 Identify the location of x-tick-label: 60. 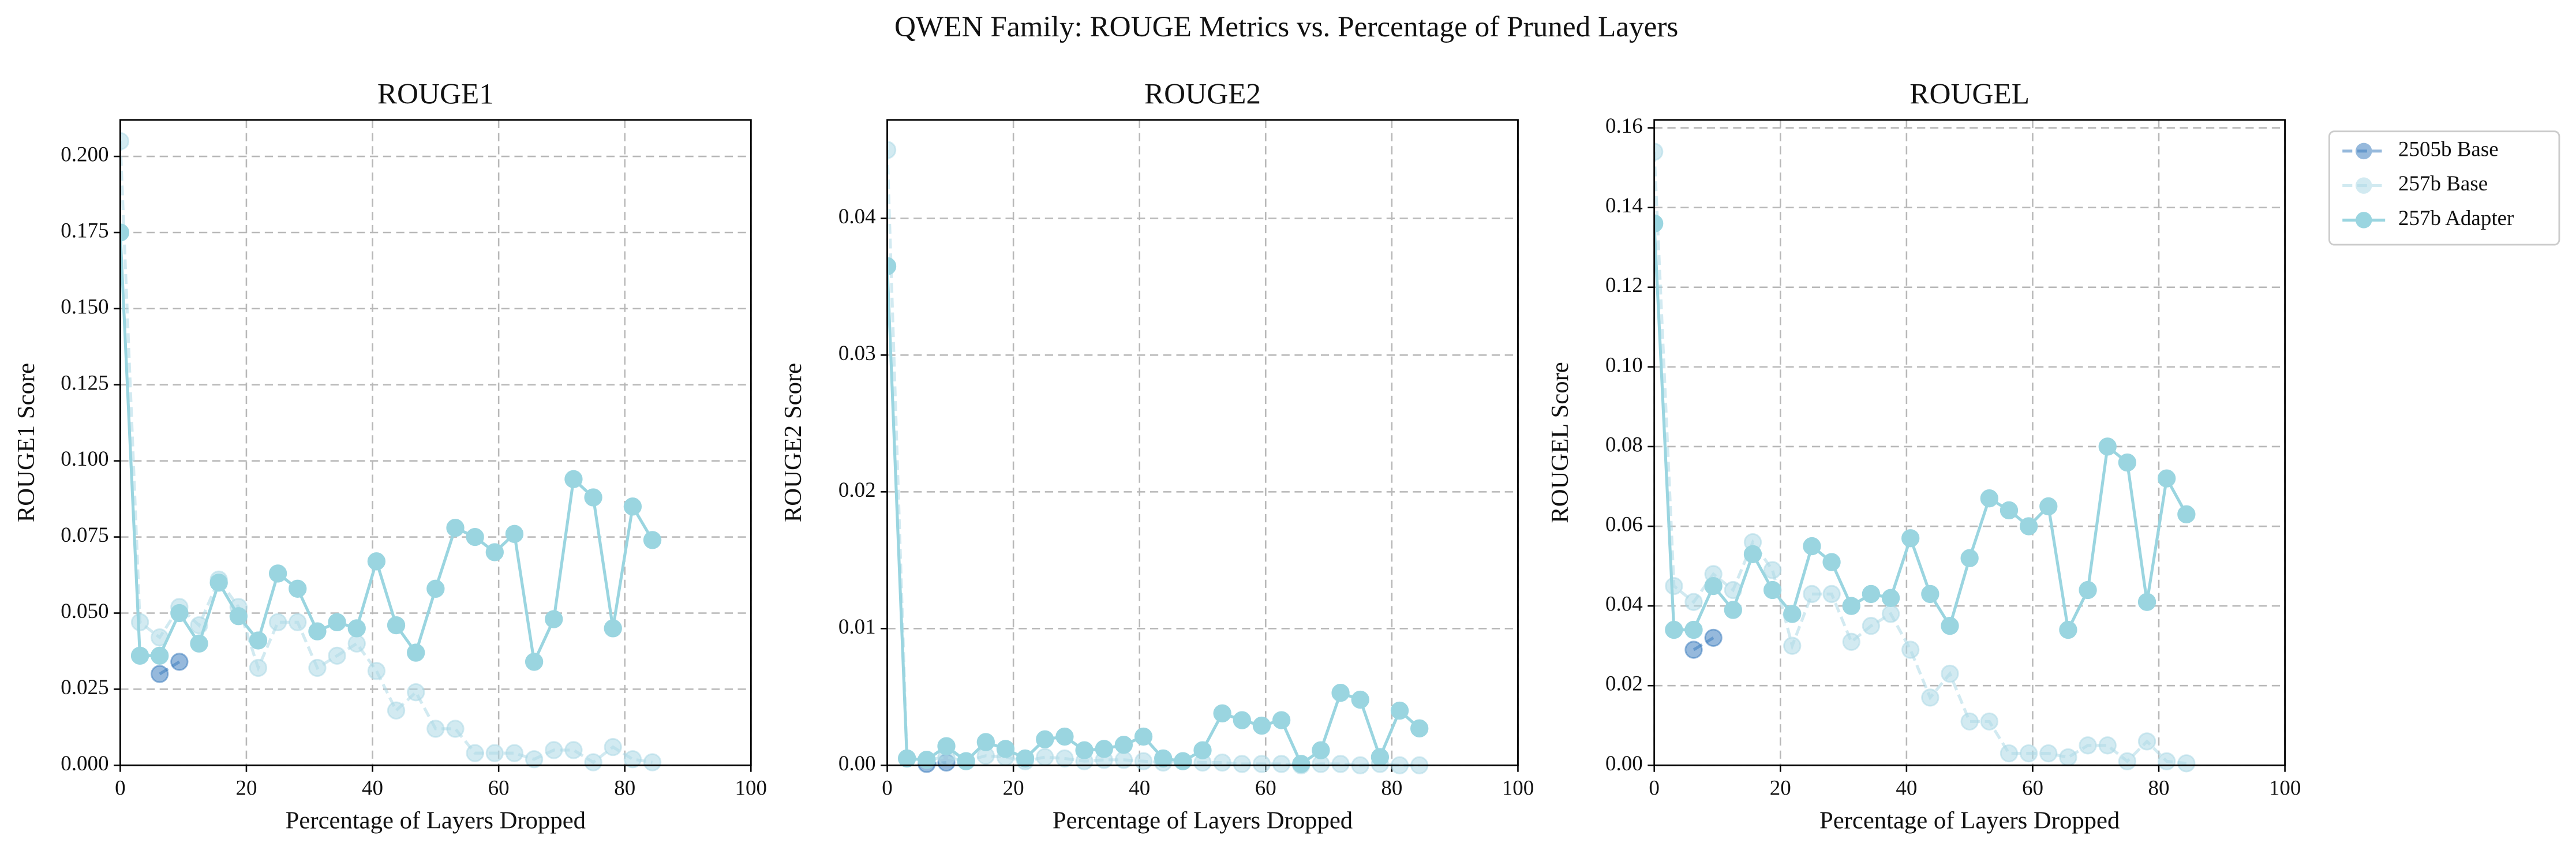
(1266, 788).